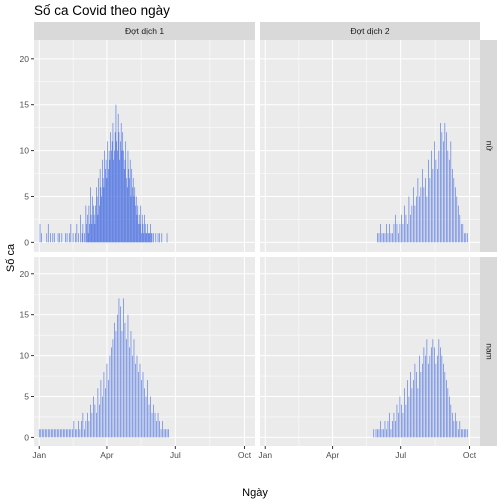 This screenshot has height=504, width=504. What do you see at coordinates (26, 196) in the screenshot?
I see `y-tick-label: 5` at bounding box center [26, 196].